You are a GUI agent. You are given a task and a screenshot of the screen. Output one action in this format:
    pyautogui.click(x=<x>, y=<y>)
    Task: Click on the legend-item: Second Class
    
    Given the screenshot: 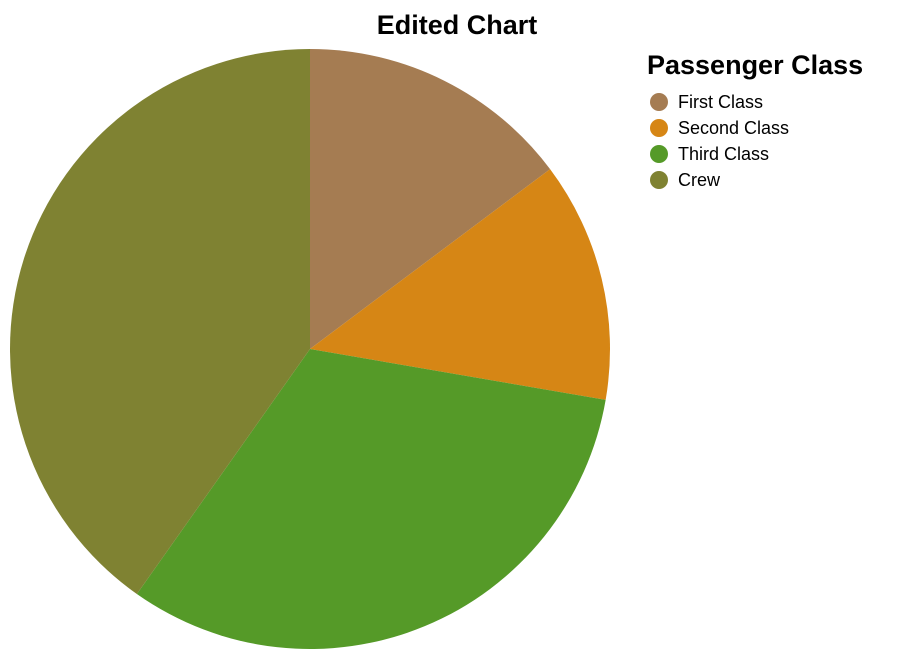 What is the action you would take?
    pyautogui.click(x=755, y=128)
    